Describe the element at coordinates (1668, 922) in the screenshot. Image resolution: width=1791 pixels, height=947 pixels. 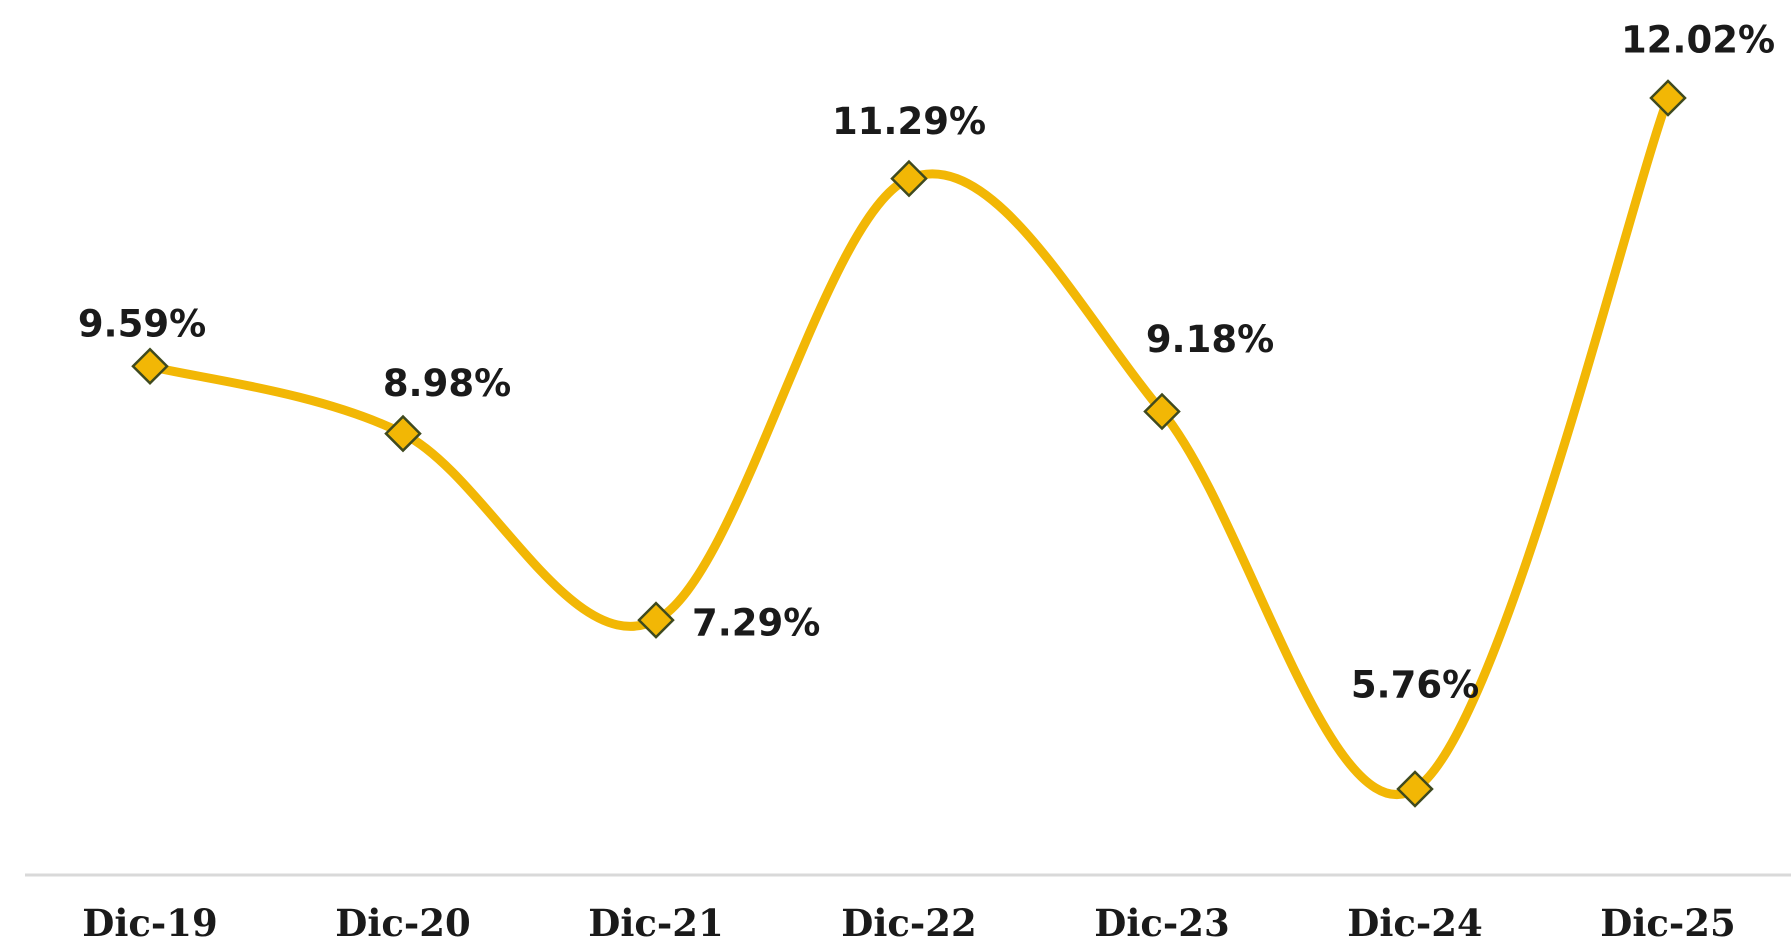
I see `x-tick-label: Dic-25` at that location.